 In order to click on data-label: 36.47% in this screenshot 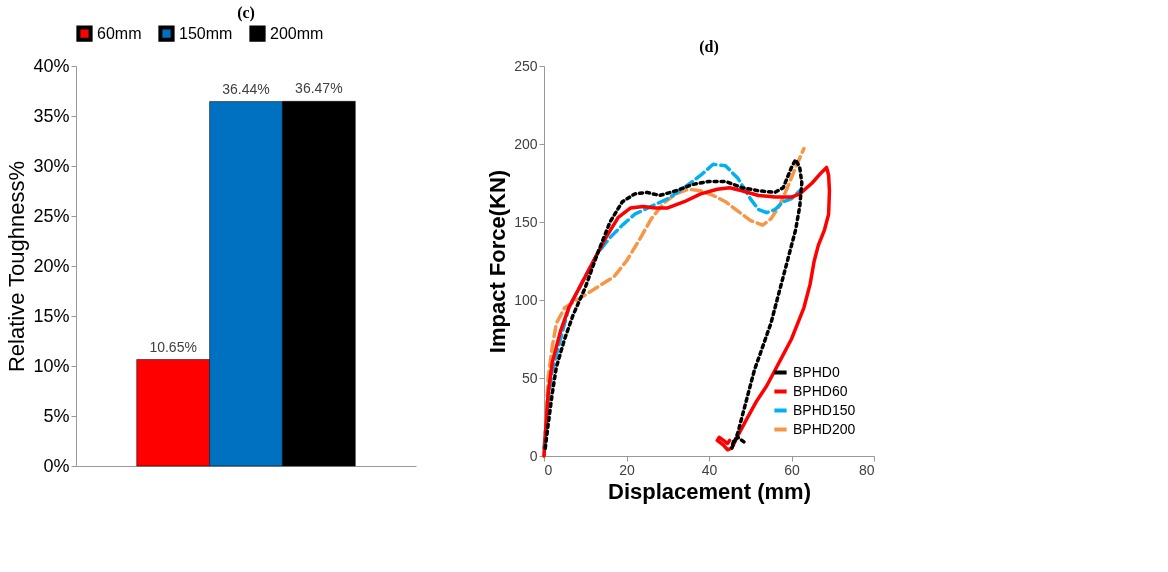, I will do `click(319, 88)`.